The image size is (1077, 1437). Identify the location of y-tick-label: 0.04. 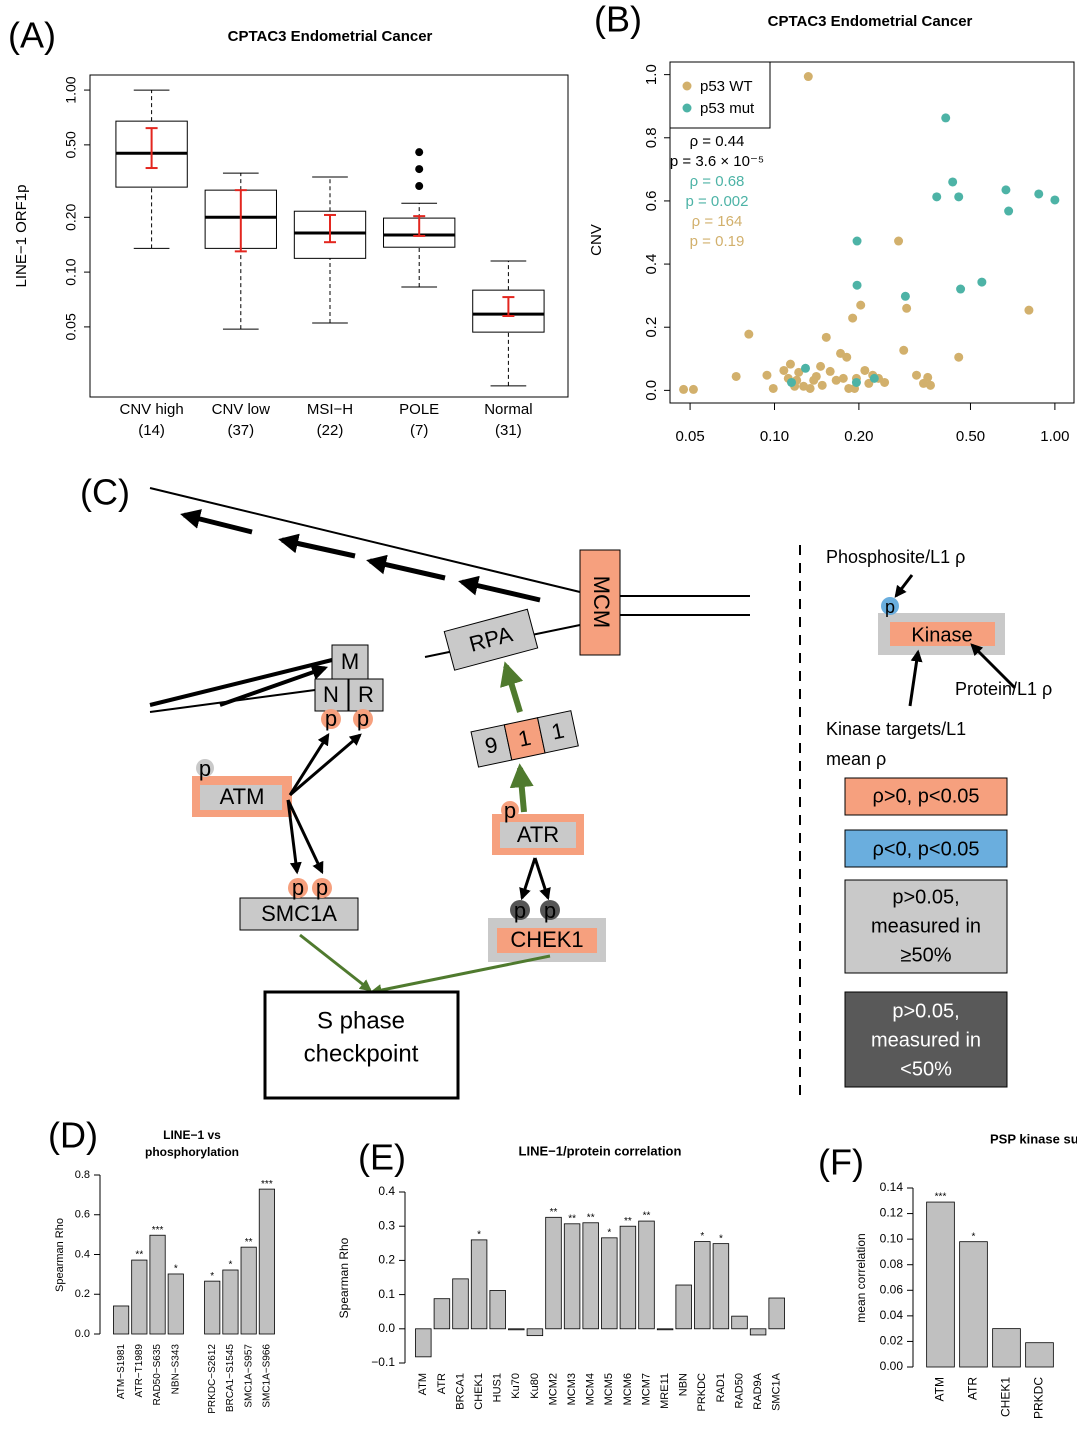
(892, 1315).